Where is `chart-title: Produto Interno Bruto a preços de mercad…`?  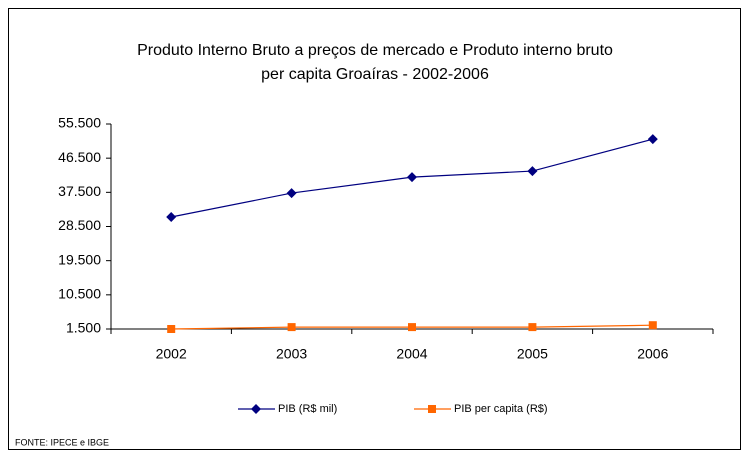 chart-title: Produto Interno Bruto a preços de mercad… is located at coordinates (375, 50).